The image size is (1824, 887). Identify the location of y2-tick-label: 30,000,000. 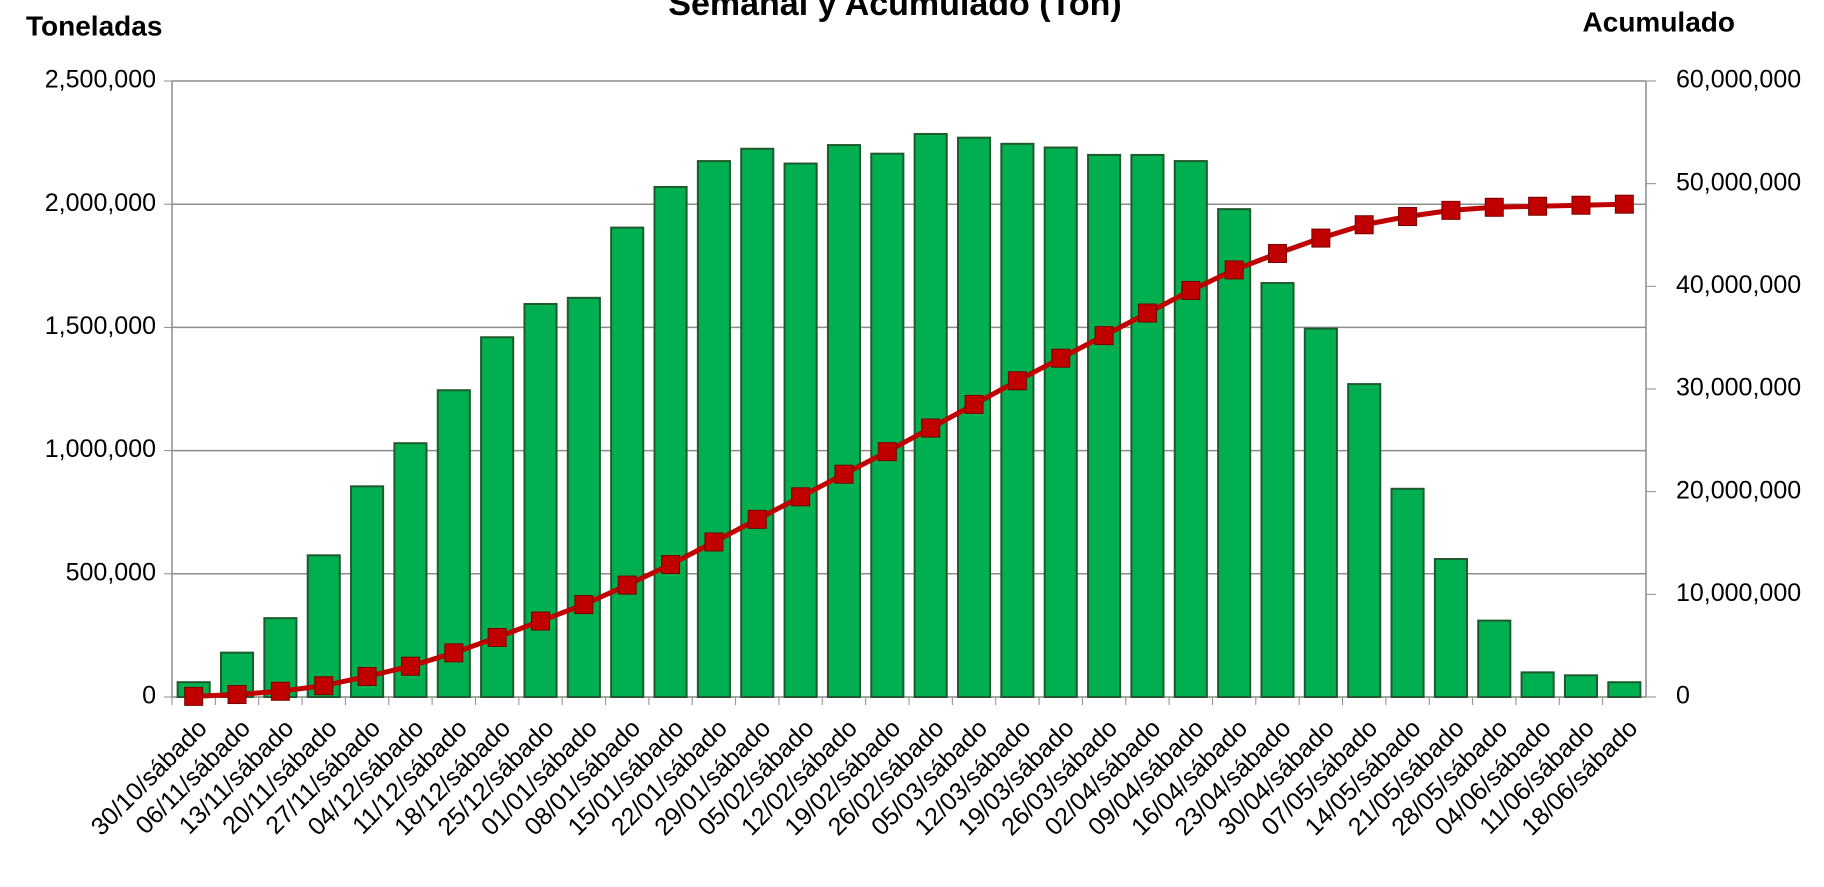
(1738, 388).